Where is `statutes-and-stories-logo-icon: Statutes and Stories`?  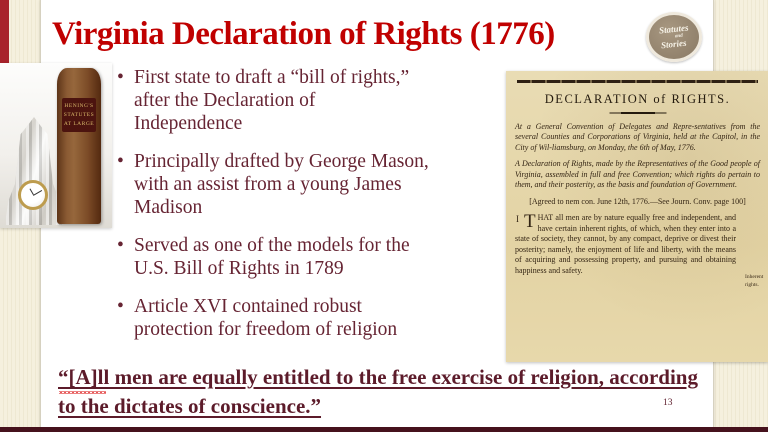 statutes-and-stories-logo-icon: Statutes and Stories is located at coordinates (674, 37).